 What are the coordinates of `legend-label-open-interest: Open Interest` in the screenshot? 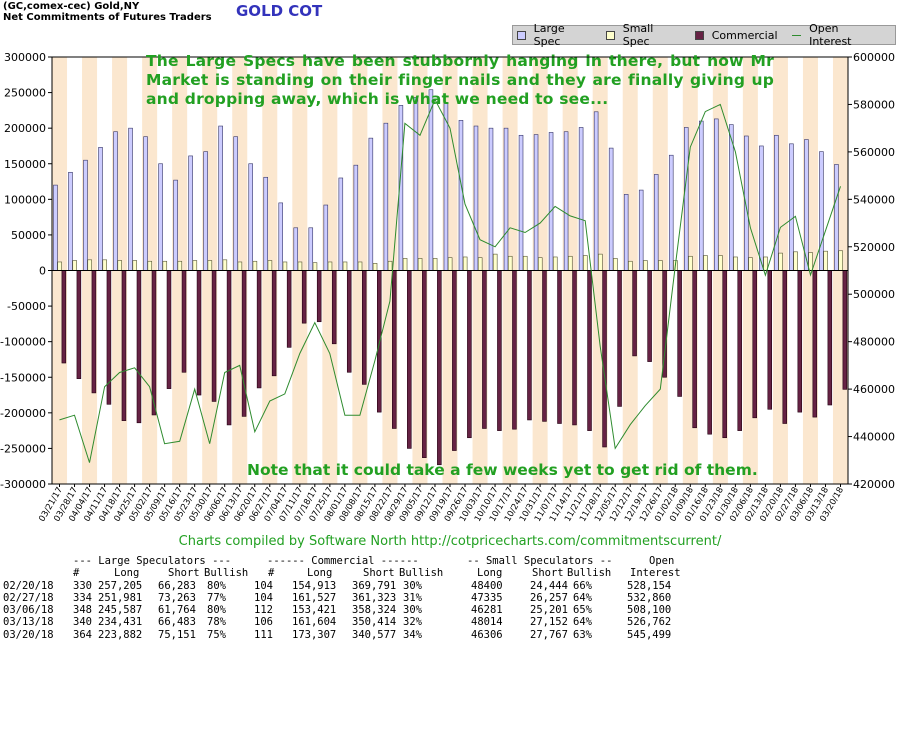 It's located at (830, 35).